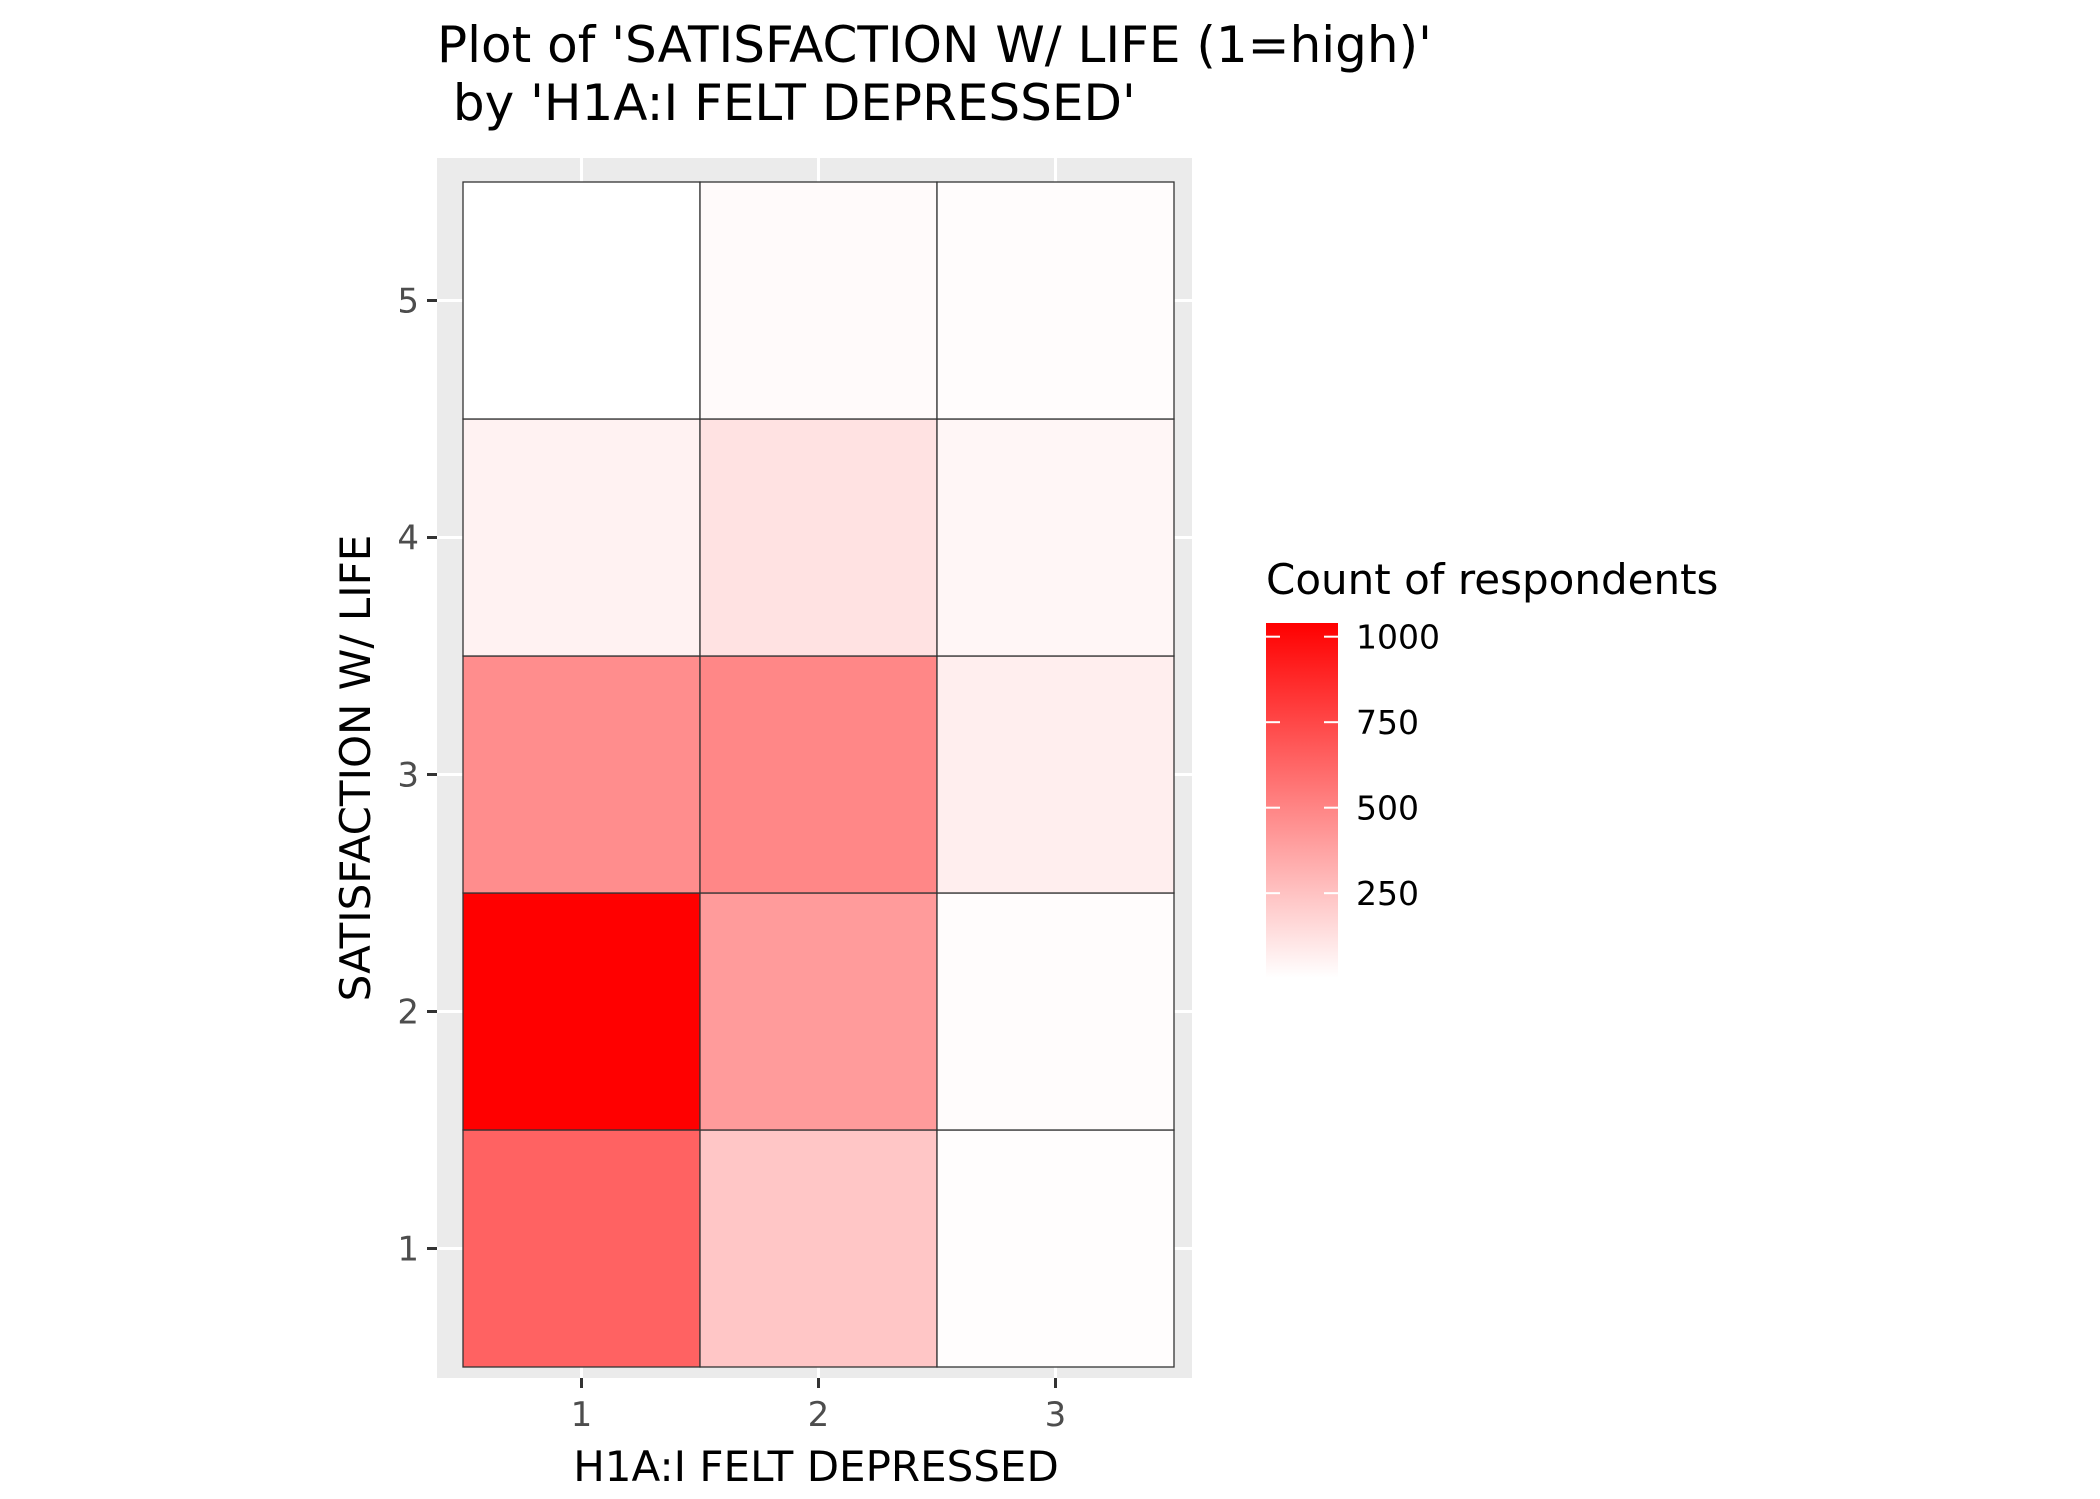  What do you see at coordinates (1387, 808) in the screenshot?
I see `legend-tick-label: 500` at bounding box center [1387, 808].